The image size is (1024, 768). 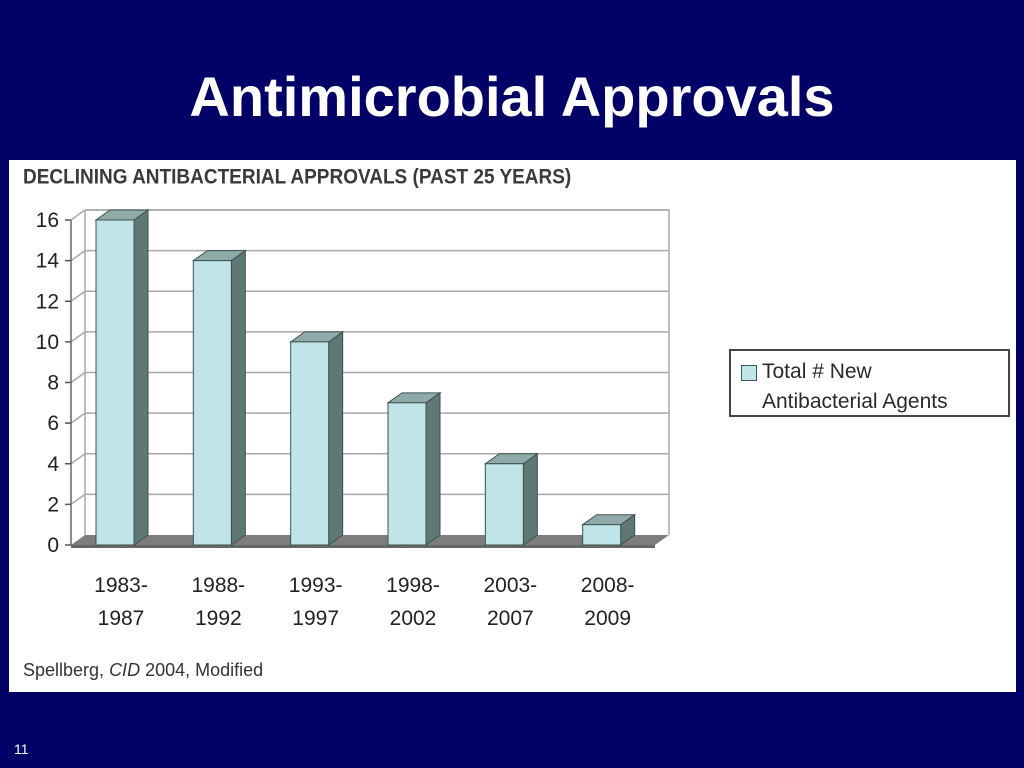 I want to click on y-tick-label: 10, so click(x=47, y=342).